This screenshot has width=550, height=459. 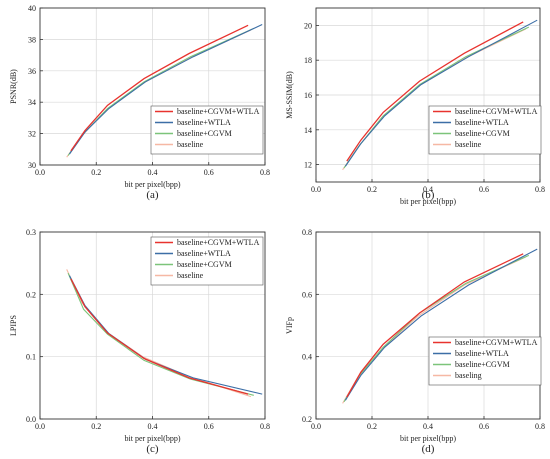 What do you see at coordinates (13, 325) in the screenshot?
I see `y-axis-label: LPIPS` at bounding box center [13, 325].